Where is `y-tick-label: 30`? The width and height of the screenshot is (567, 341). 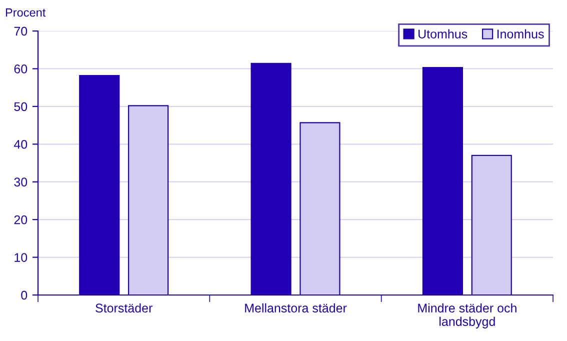 y-tick-label: 30 is located at coordinates (21, 182).